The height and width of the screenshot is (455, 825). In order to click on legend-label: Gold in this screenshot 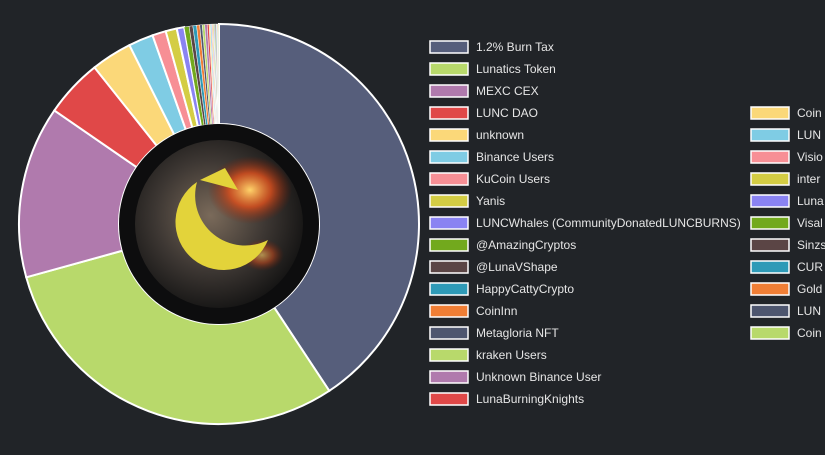, I will do `click(809, 289)`.